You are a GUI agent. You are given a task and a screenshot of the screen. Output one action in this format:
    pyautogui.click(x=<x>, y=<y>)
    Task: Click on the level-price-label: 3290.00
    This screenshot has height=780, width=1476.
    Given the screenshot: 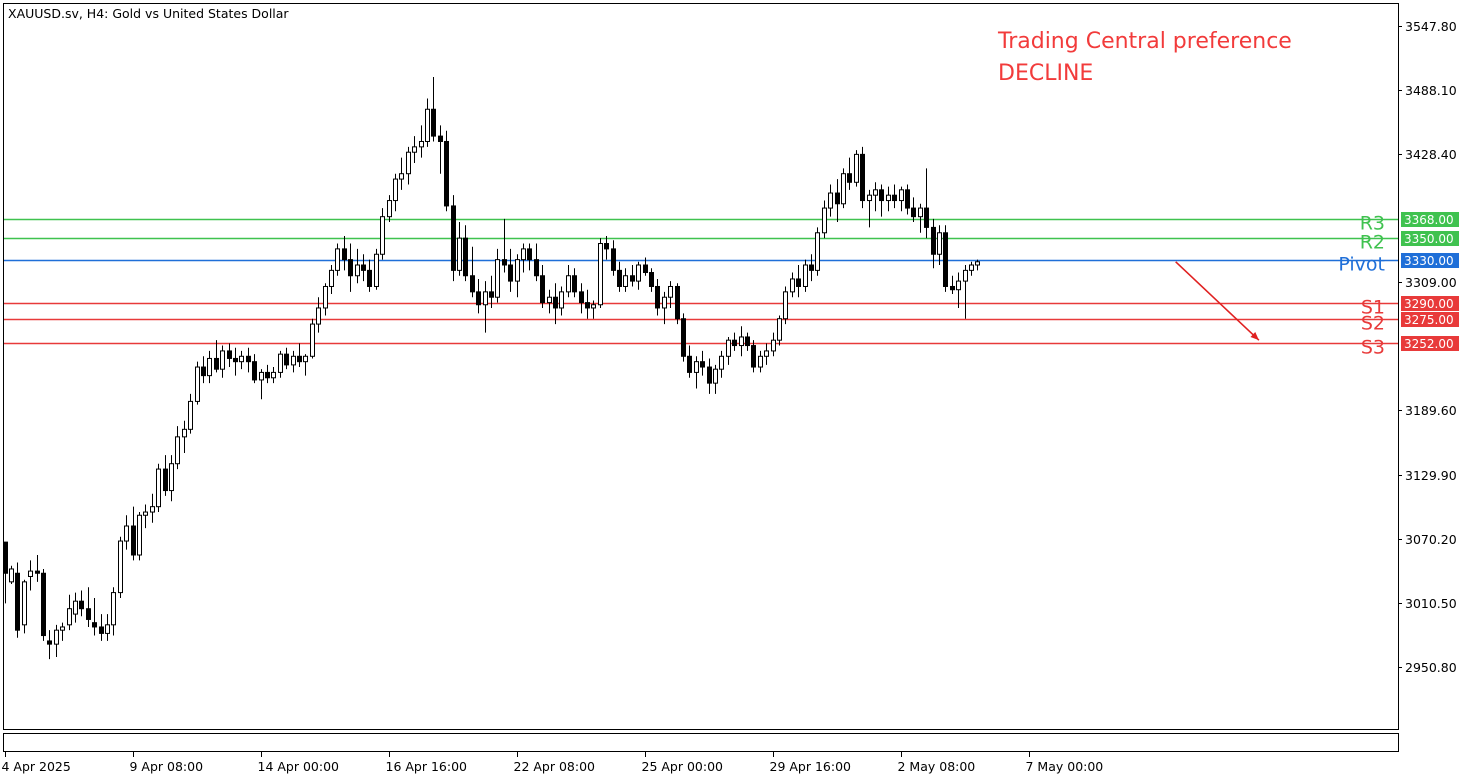 What is the action you would take?
    pyautogui.click(x=1429, y=304)
    